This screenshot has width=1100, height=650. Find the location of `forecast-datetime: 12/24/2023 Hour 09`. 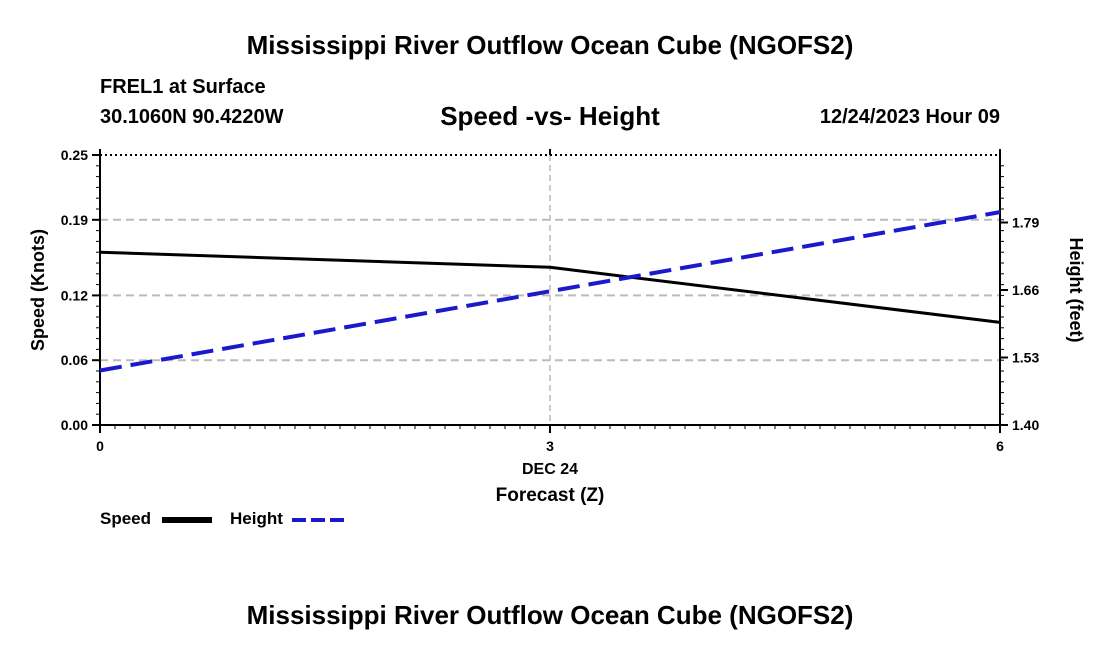

forecast-datetime: 12/24/2023 Hour 09 is located at coordinates (909, 117).